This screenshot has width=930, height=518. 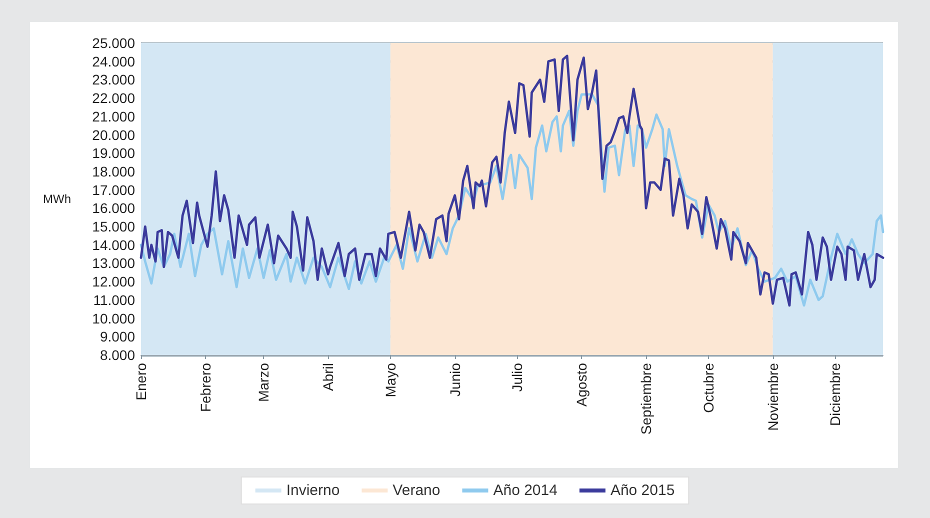 What do you see at coordinates (114, 208) in the screenshot?
I see `y-tick-label: 16.000` at bounding box center [114, 208].